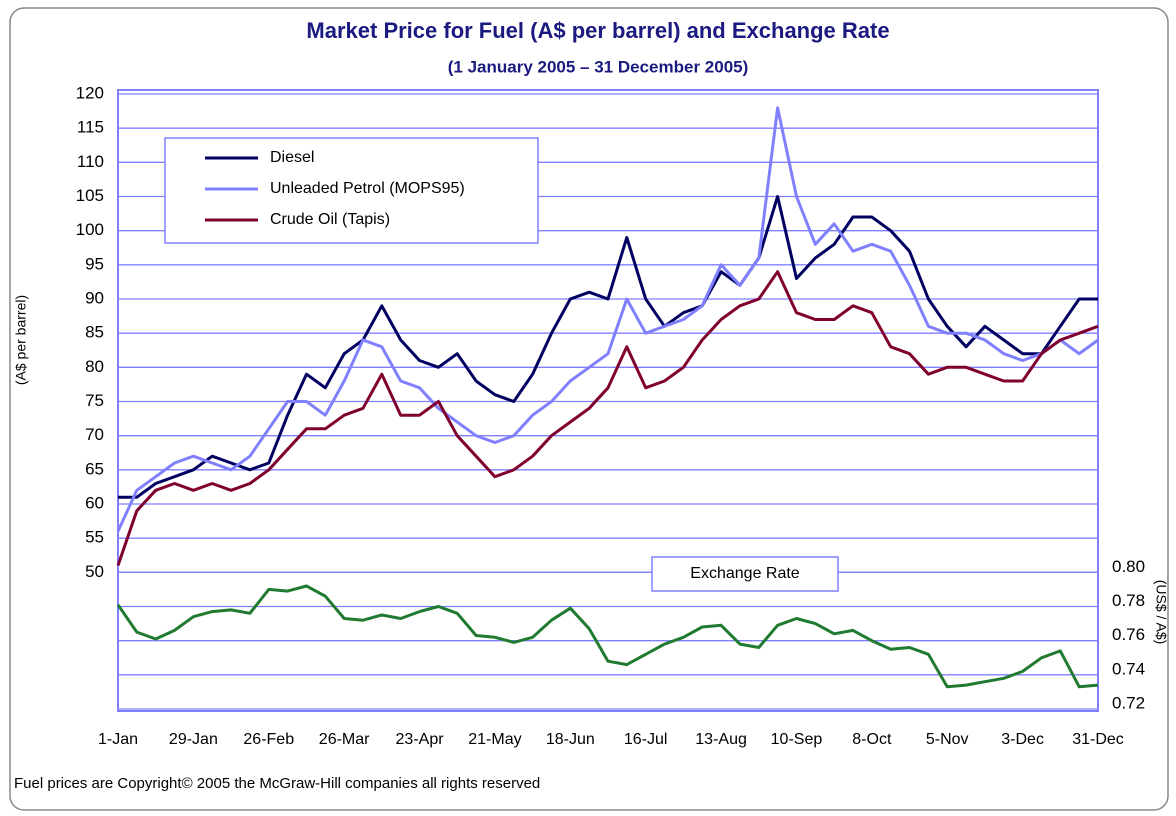 This screenshot has width=1176, height=816. Describe the element at coordinates (94, 434) in the screenshot. I see `y-tick-label: 70` at that location.